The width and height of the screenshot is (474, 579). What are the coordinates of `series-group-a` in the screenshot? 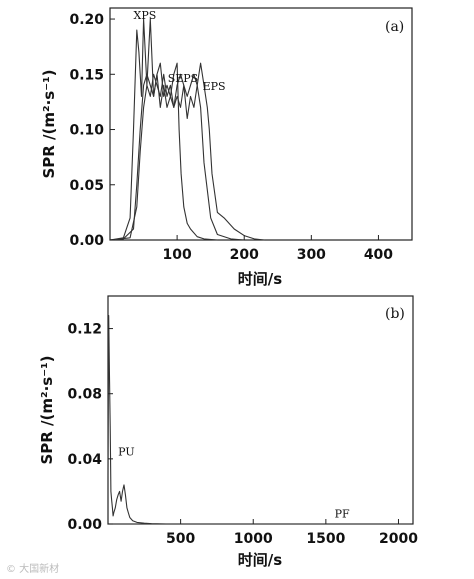 It's located at (187, 129).